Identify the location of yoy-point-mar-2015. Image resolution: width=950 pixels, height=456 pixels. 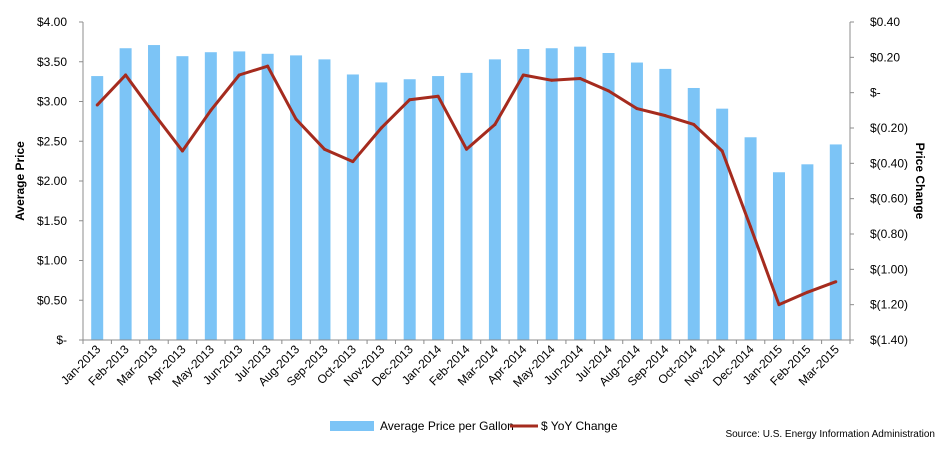
(836, 282).